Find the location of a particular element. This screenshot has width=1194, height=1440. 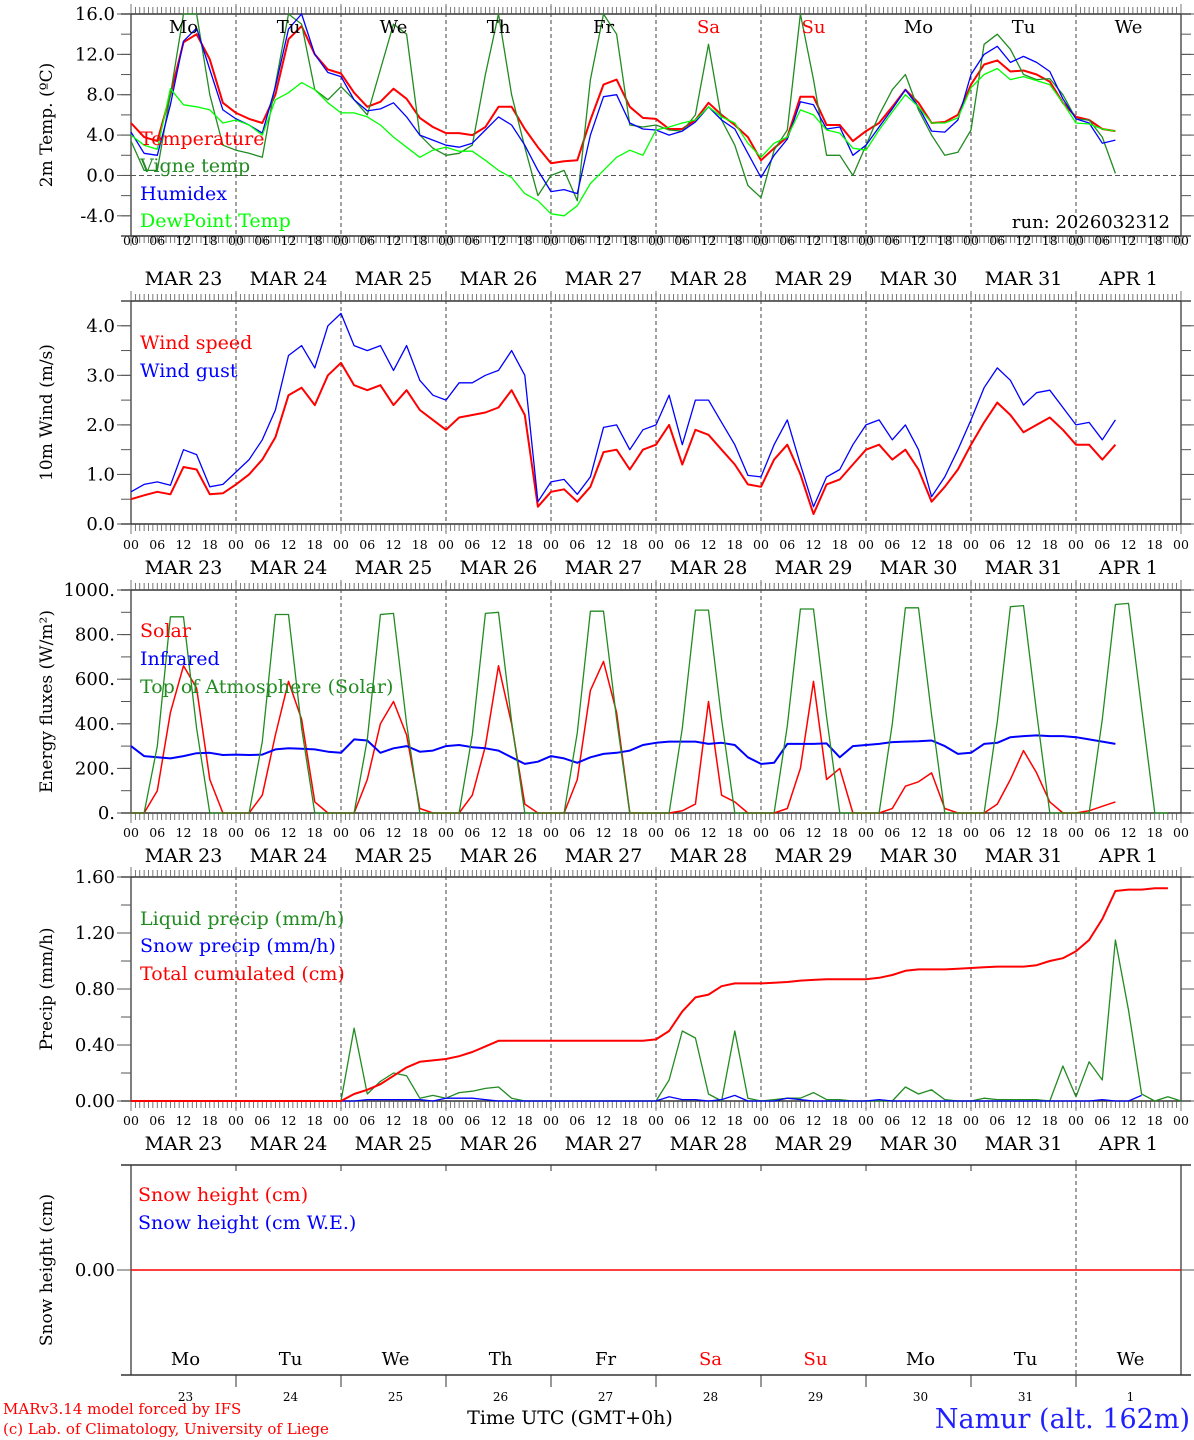

y-tick-label: 400. is located at coordinates (95, 724).